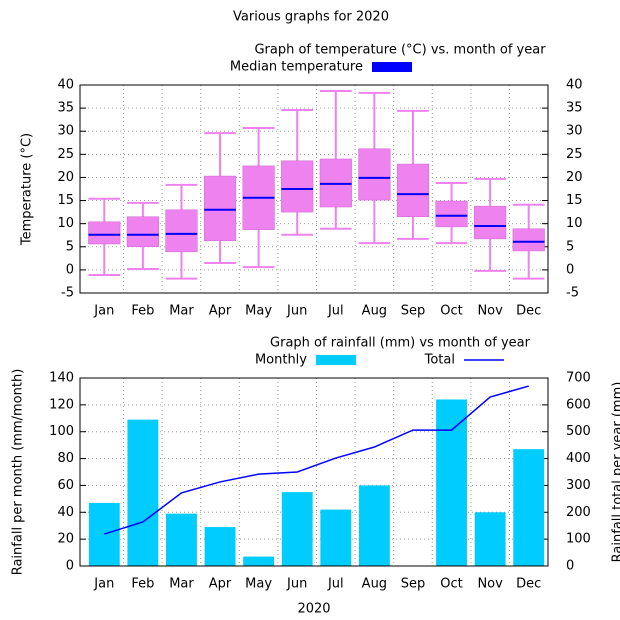  Describe the element at coordinates (67, 293) in the screenshot. I see `y-tick-label: -5` at that location.